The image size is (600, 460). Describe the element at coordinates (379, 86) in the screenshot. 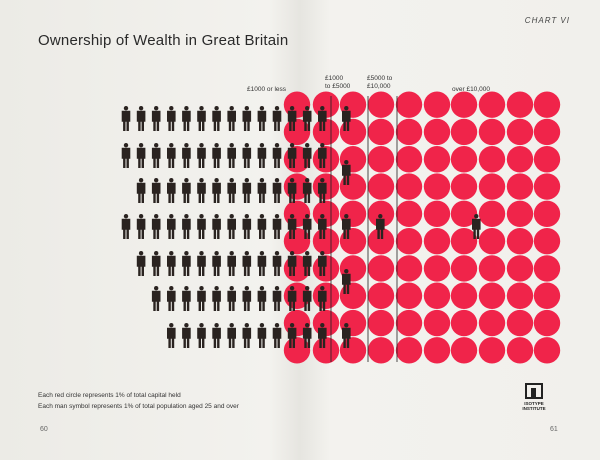

I see `header-group-3-line-2: £10,000` at that location.